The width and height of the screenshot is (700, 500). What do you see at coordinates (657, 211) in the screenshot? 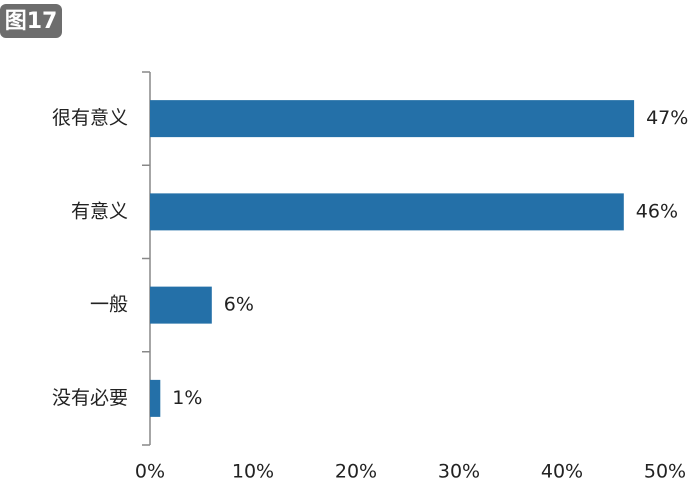
I see `value-label: 46%` at bounding box center [657, 211].